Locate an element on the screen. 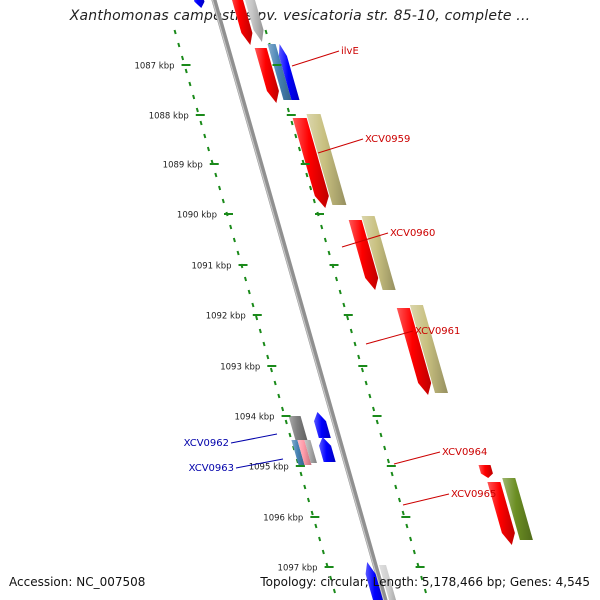  gene-xcv0962-gray is located at coordinates (298, 428).